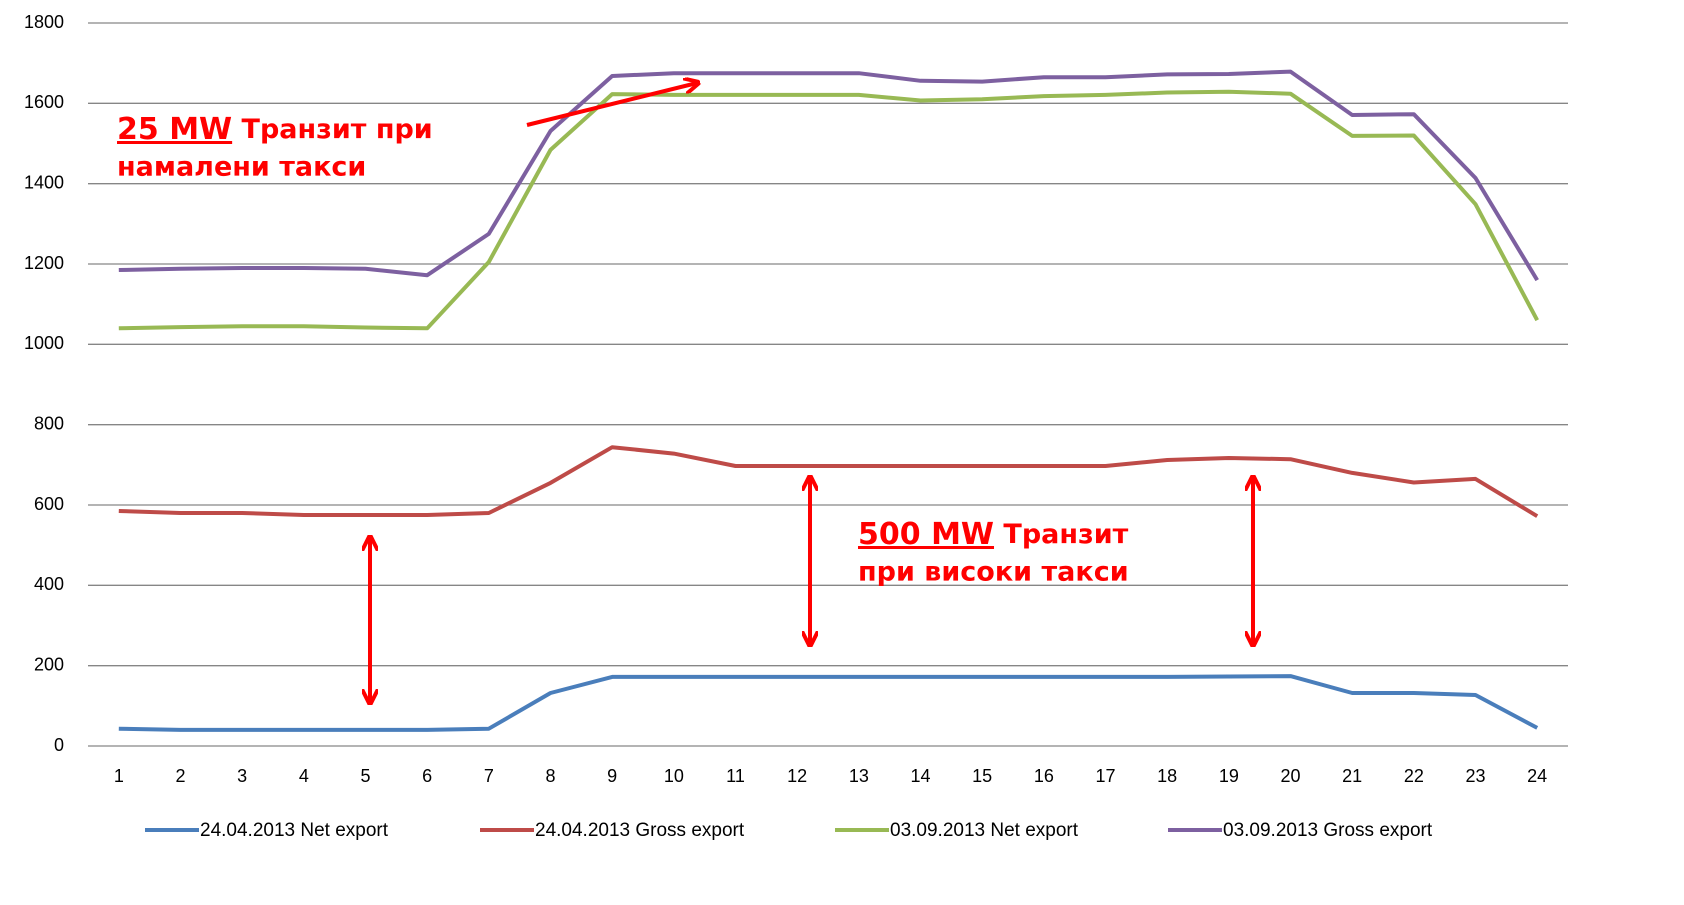  What do you see at coordinates (44, 102) in the screenshot?
I see `y-tick-label: 1600` at bounding box center [44, 102].